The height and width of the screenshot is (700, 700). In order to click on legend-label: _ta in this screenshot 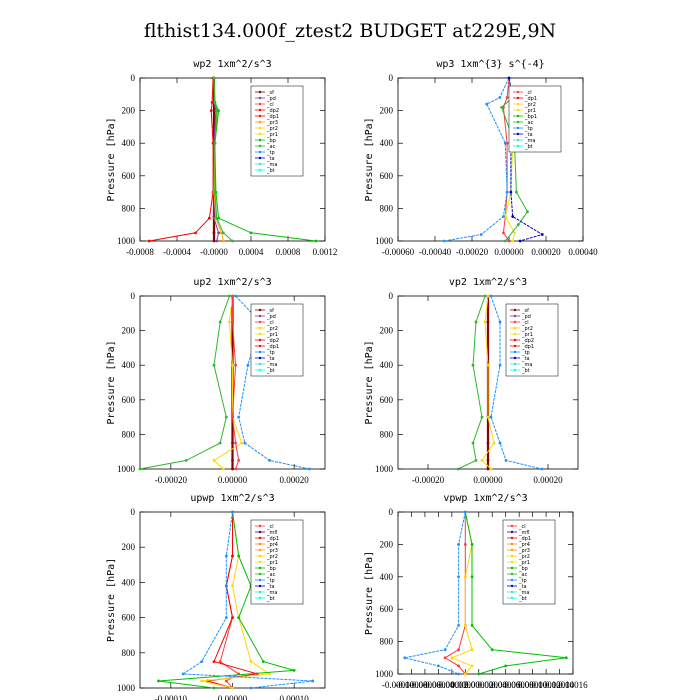, I will do `click(522, 587)`.